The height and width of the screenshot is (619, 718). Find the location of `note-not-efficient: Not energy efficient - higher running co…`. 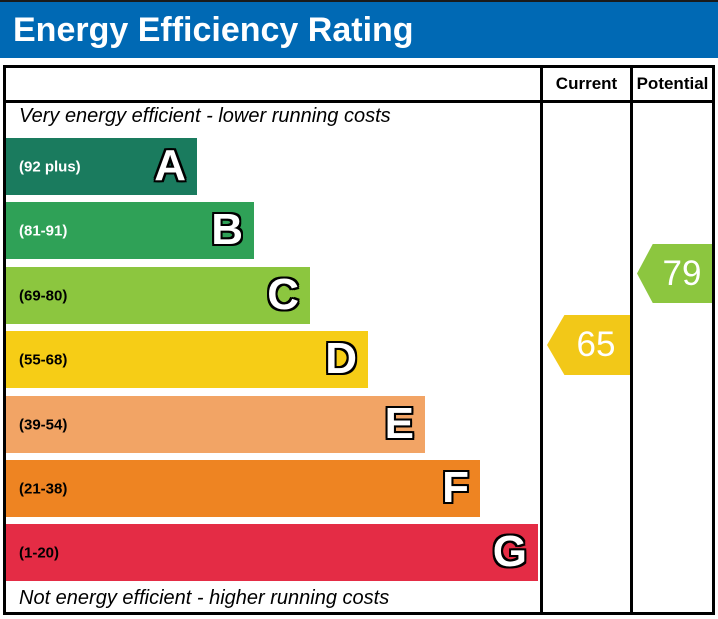

note-not-efficient: Not energy efficient - higher running co… is located at coordinates (204, 598).